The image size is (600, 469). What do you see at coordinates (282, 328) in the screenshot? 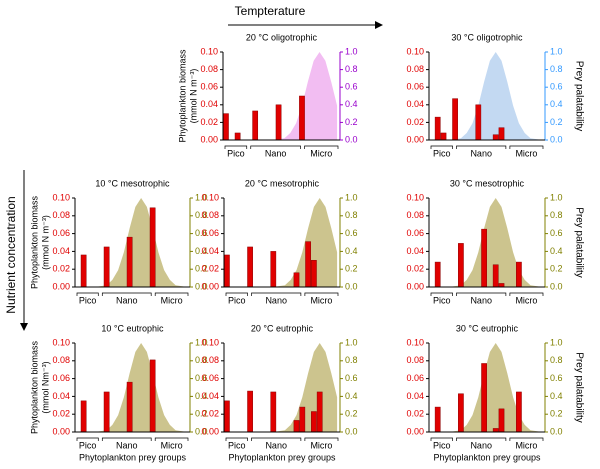
I see `panel-title: 20 °C eutrophic` at bounding box center [282, 328].